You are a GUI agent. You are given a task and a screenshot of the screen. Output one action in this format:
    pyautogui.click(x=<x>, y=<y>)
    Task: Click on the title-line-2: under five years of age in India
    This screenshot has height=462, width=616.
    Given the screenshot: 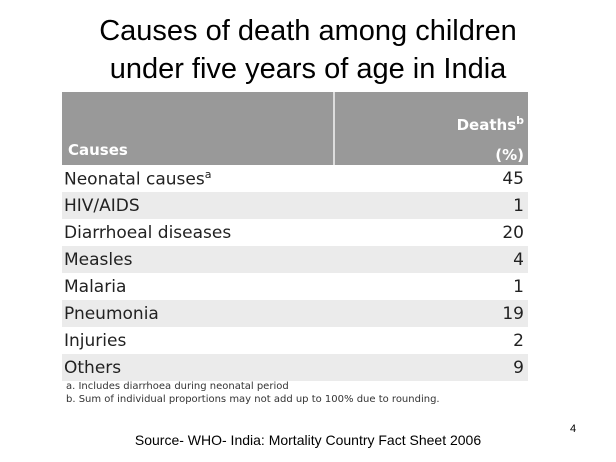 What is the action you would take?
    pyautogui.click(x=308, y=69)
    